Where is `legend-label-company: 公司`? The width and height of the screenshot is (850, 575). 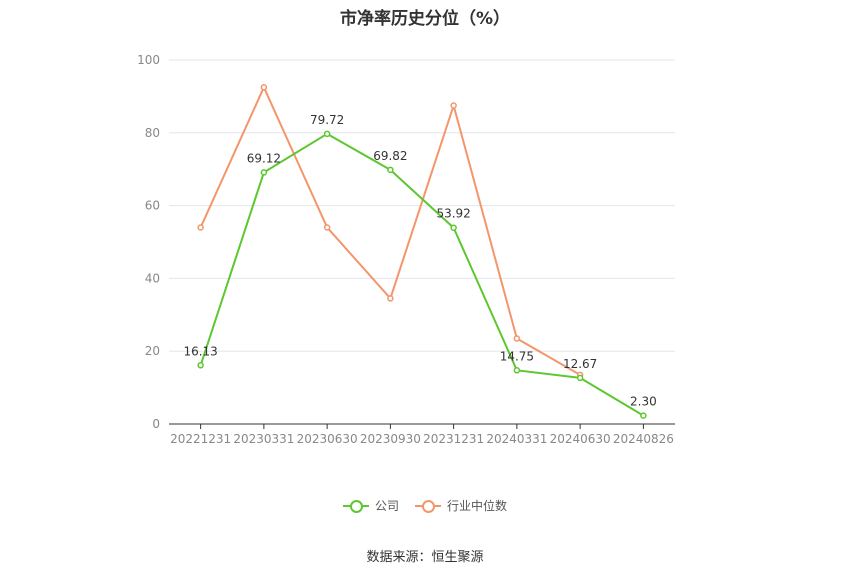 legend-label-company: 公司 is located at coordinates (386, 506).